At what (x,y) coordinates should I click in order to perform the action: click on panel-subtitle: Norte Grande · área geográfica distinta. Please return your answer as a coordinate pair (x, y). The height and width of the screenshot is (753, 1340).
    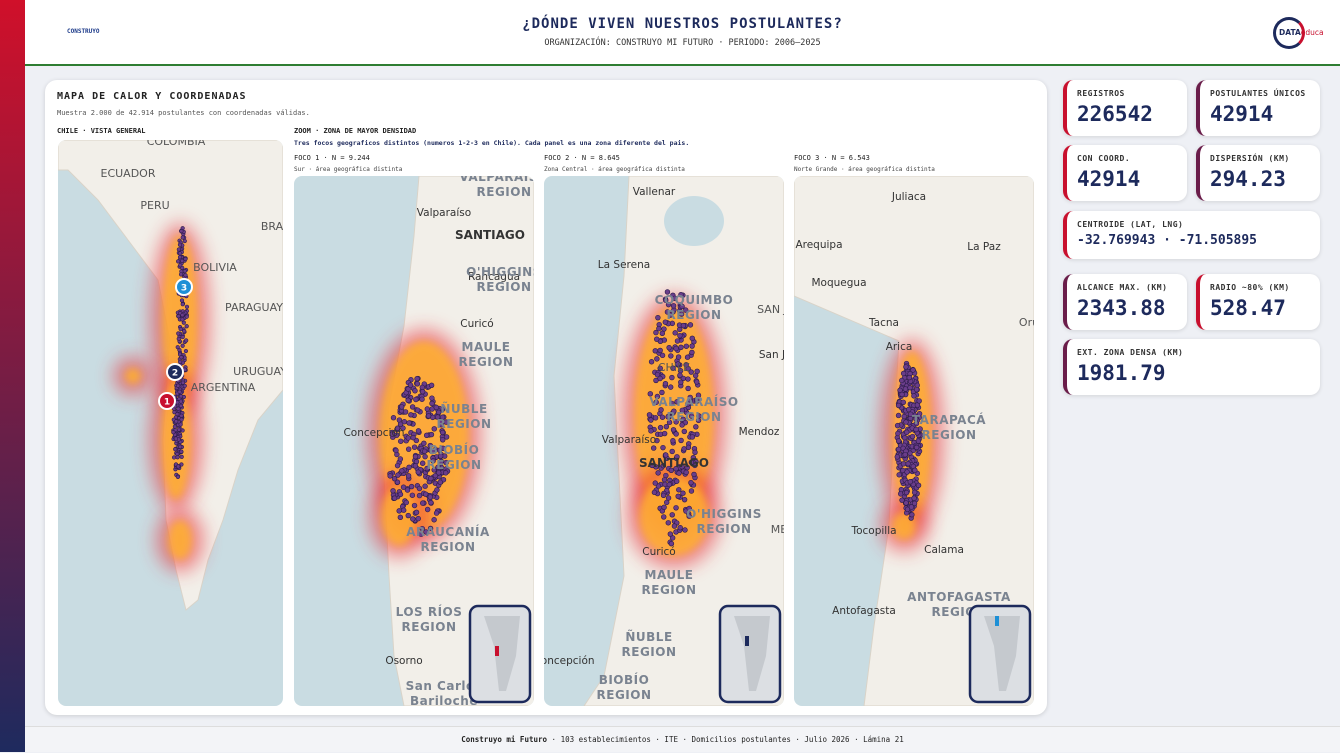
    Looking at the image, I should click on (864, 169).